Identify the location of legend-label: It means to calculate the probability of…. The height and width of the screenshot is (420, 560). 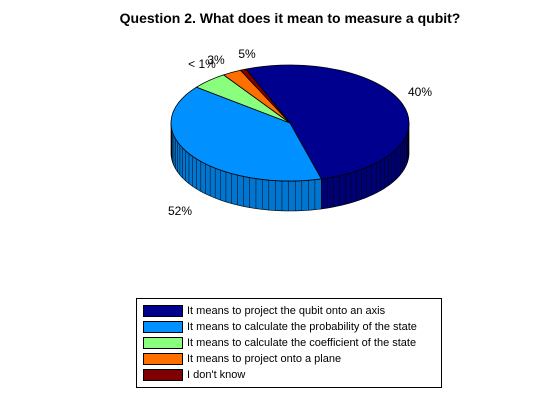
(302, 327).